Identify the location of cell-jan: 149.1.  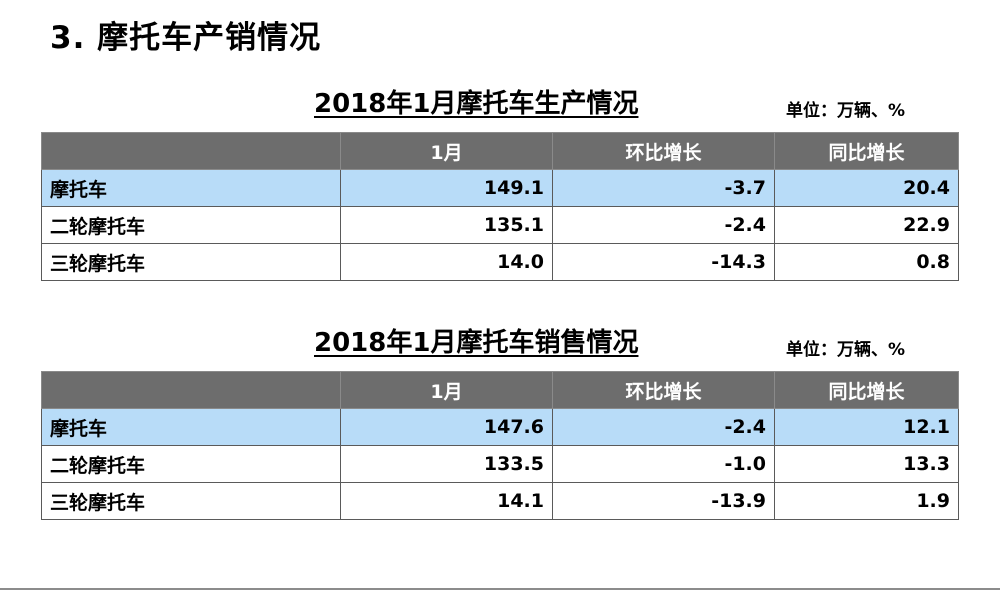
(446, 188).